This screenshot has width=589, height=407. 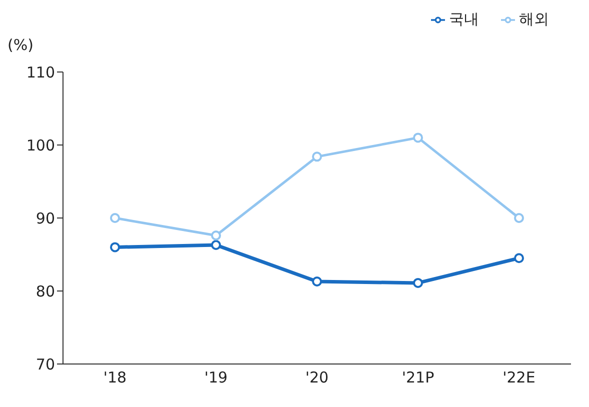 What do you see at coordinates (115, 377) in the screenshot?
I see `x-tick-label: '18` at bounding box center [115, 377].